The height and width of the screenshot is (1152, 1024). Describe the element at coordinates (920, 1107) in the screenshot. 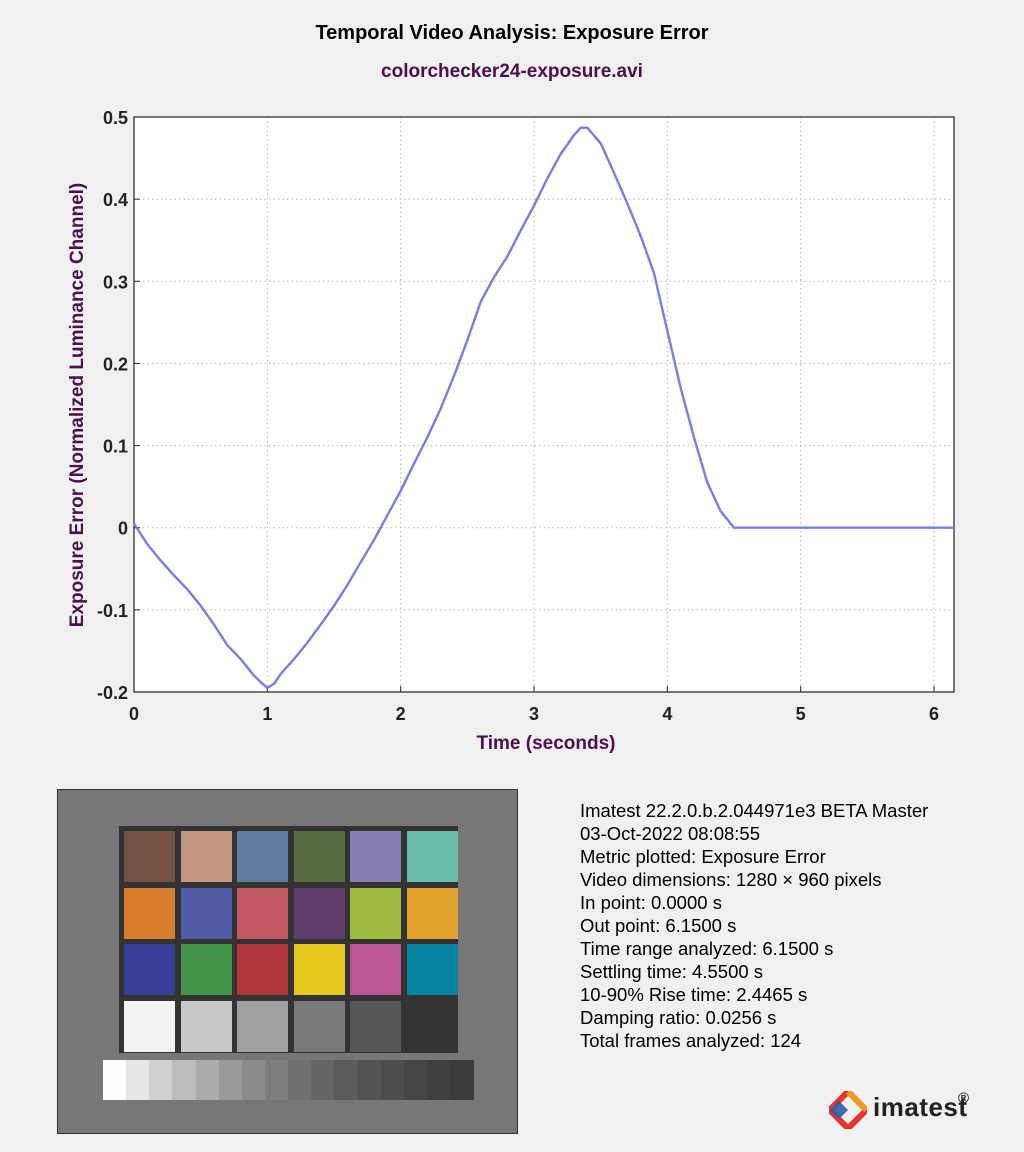

I see `logo-wordmark: imatest` at that location.